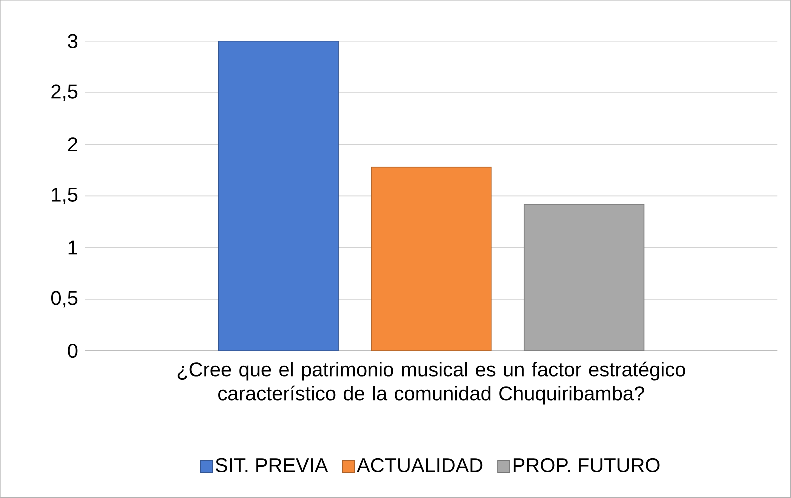 The height and width of the screenshot is (498, 791). What do you see at coordinates (420, 465) in the screenshot?
I see `legend-label: ACTUALIDAD` at bounding box center [420, 465].